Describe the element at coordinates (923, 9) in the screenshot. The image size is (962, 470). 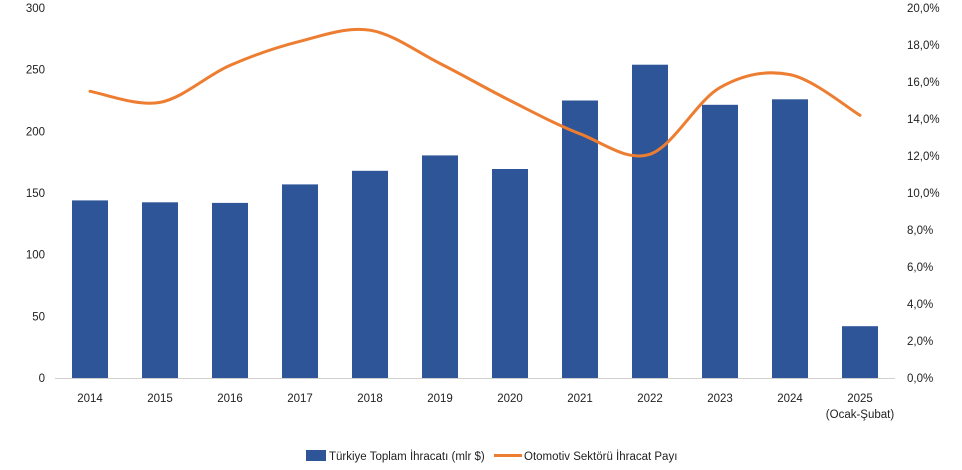
I see `right-tick-label: 20,0%` at that location.